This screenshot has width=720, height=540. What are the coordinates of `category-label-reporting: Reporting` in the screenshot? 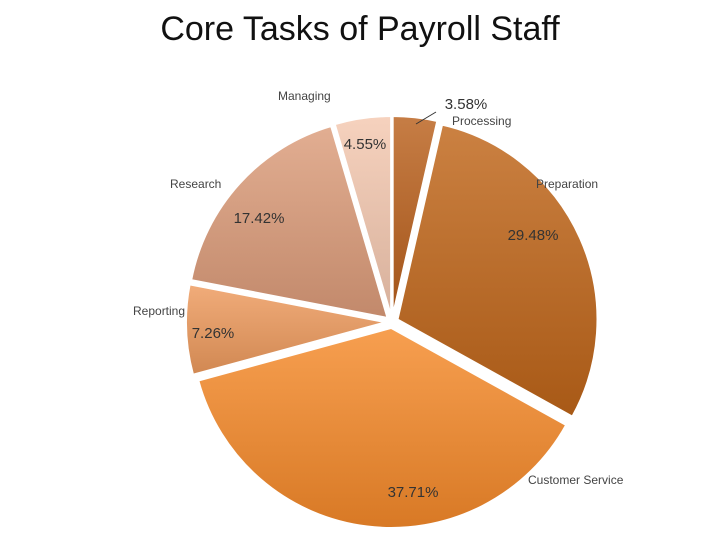 It's located at (159, 311).